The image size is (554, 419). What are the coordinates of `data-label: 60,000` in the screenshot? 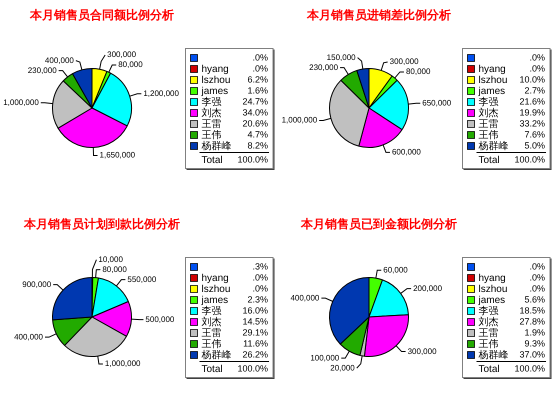 It's located at (395, 269).